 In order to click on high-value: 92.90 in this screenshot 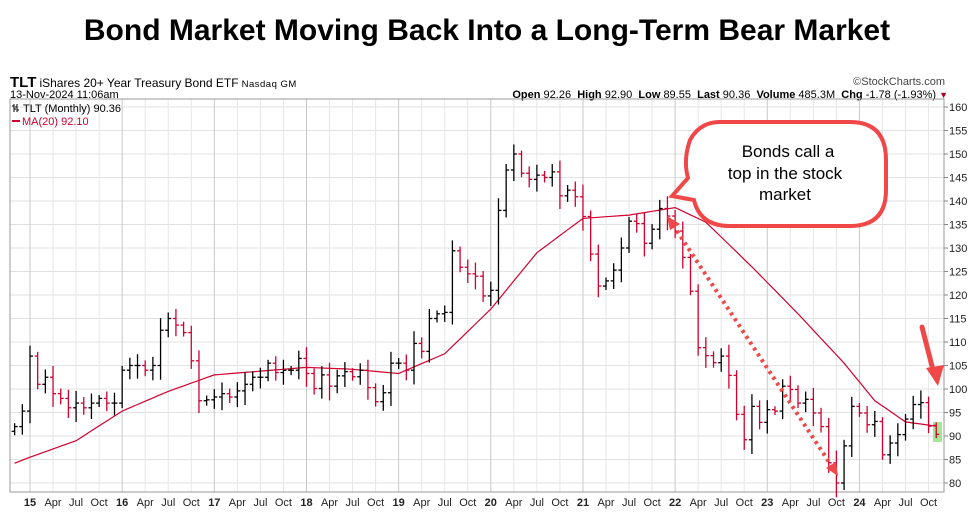, I will do `click(618, 95)`.